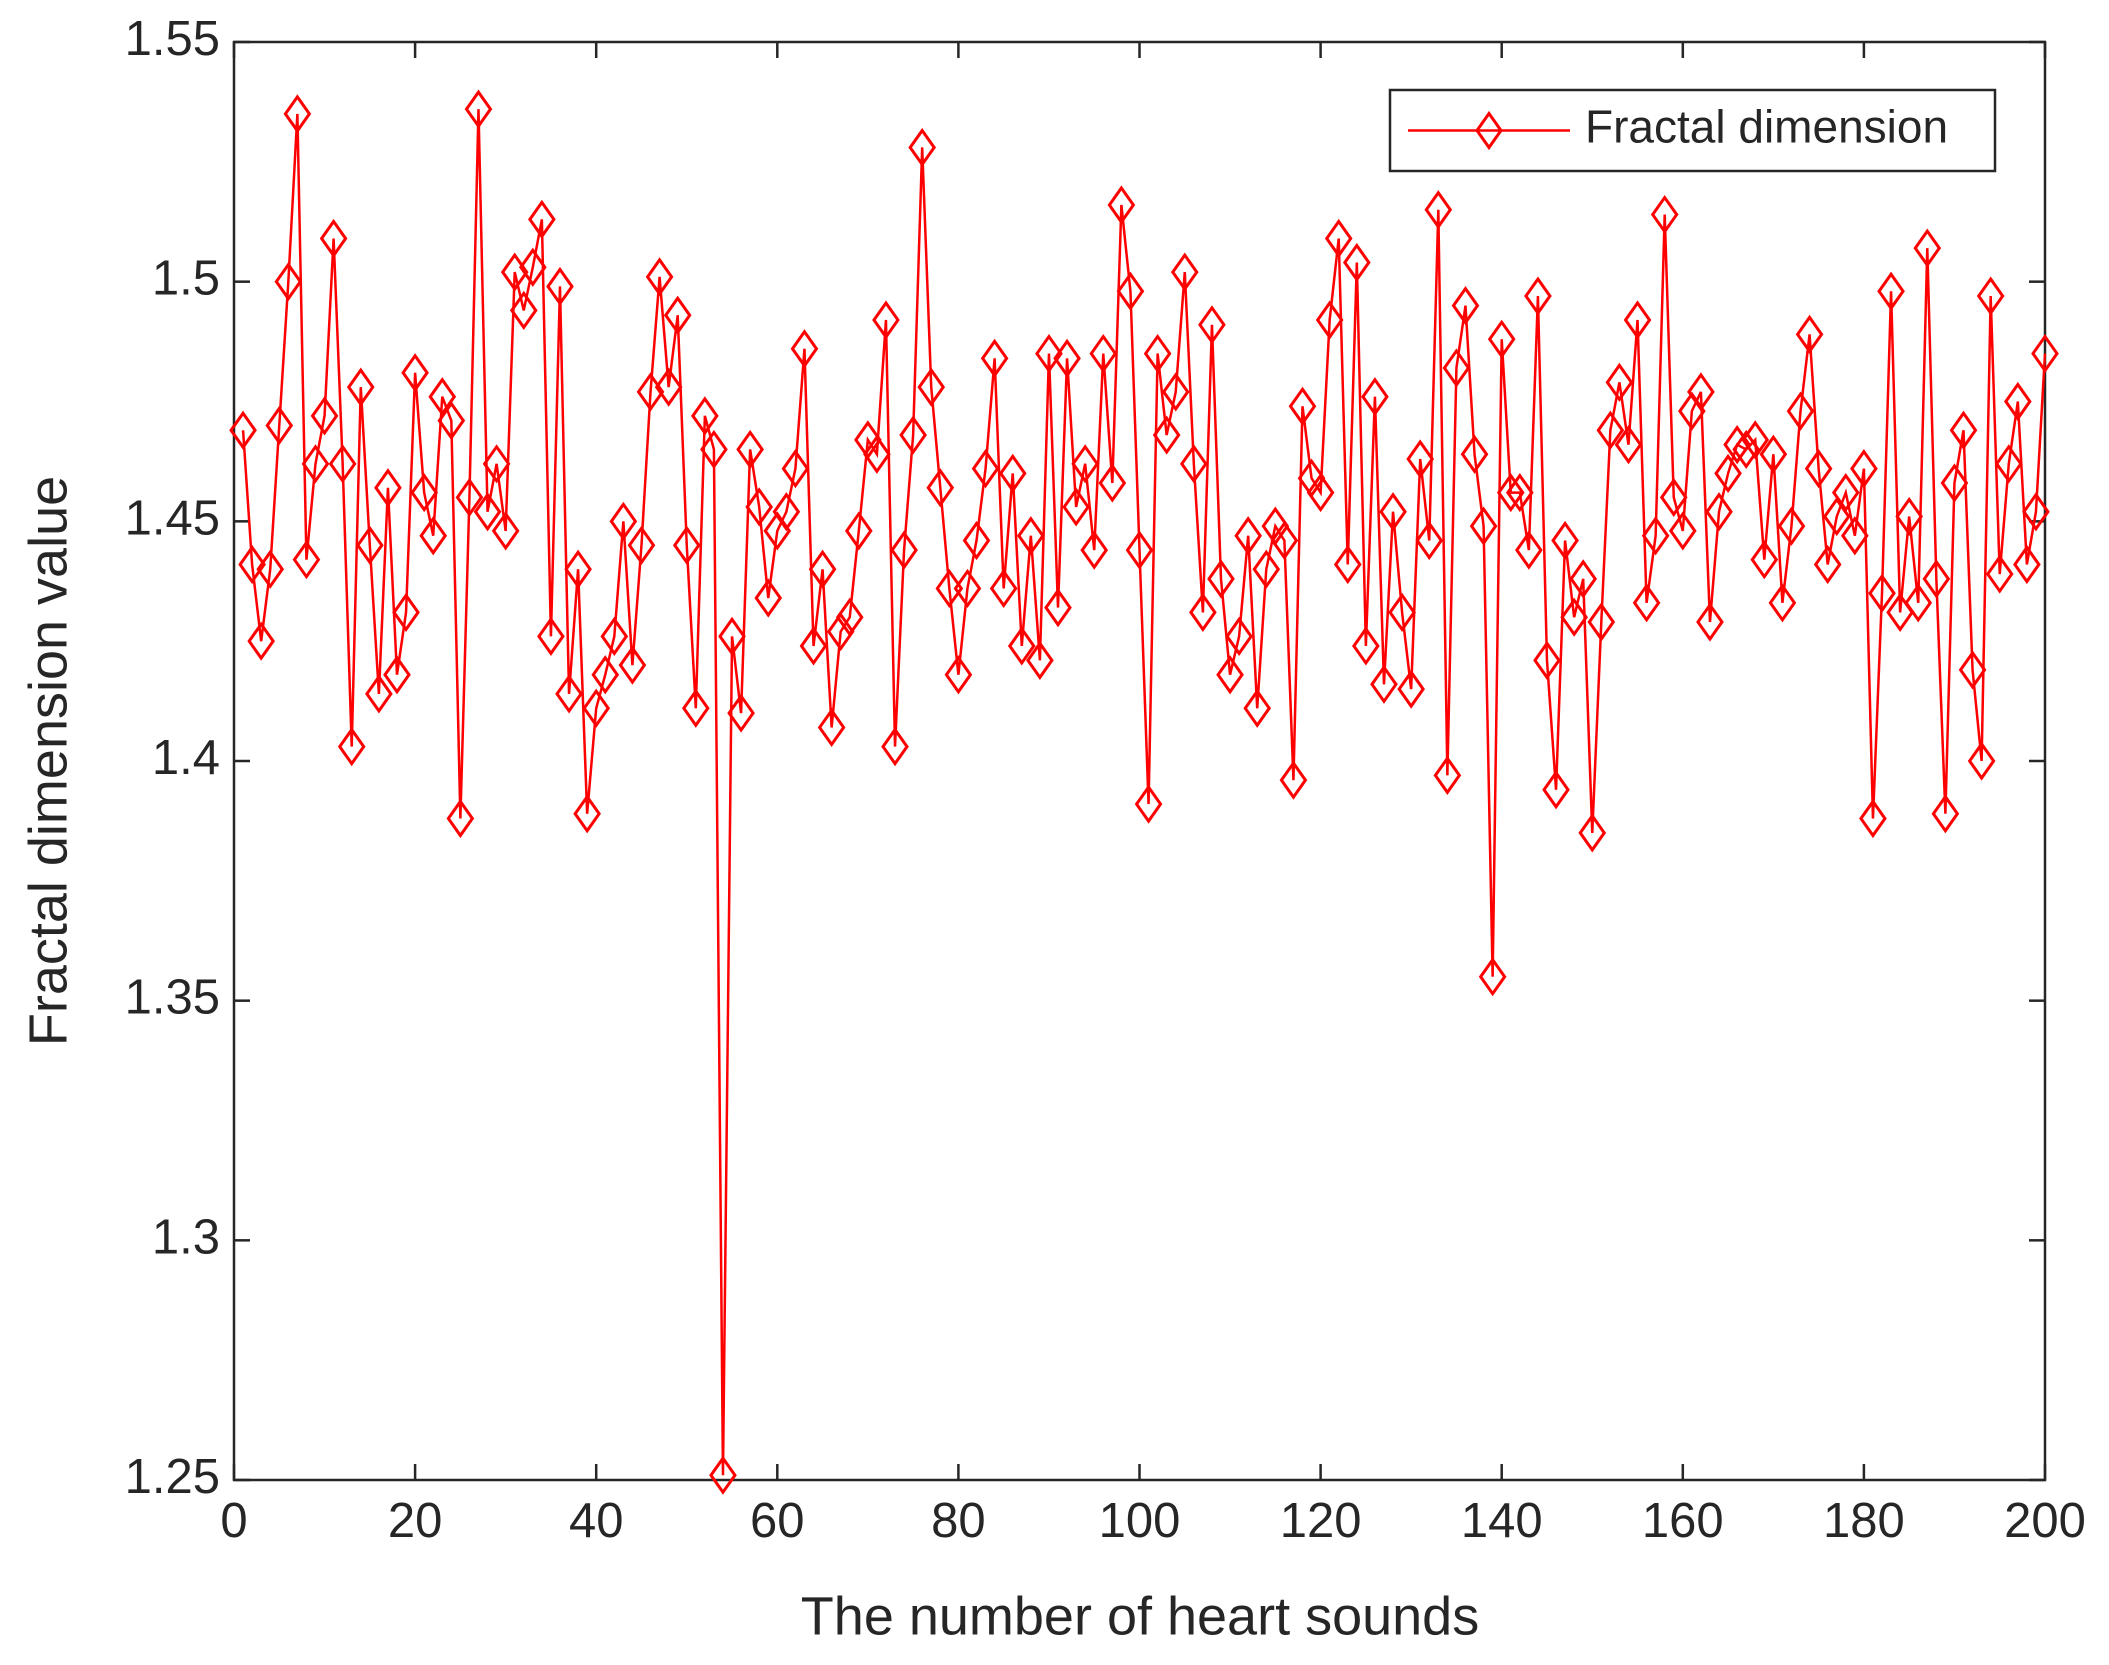 The image size is (2109, 1665). I want to click on y-tick-label: 1.25, so click(172, 1477).